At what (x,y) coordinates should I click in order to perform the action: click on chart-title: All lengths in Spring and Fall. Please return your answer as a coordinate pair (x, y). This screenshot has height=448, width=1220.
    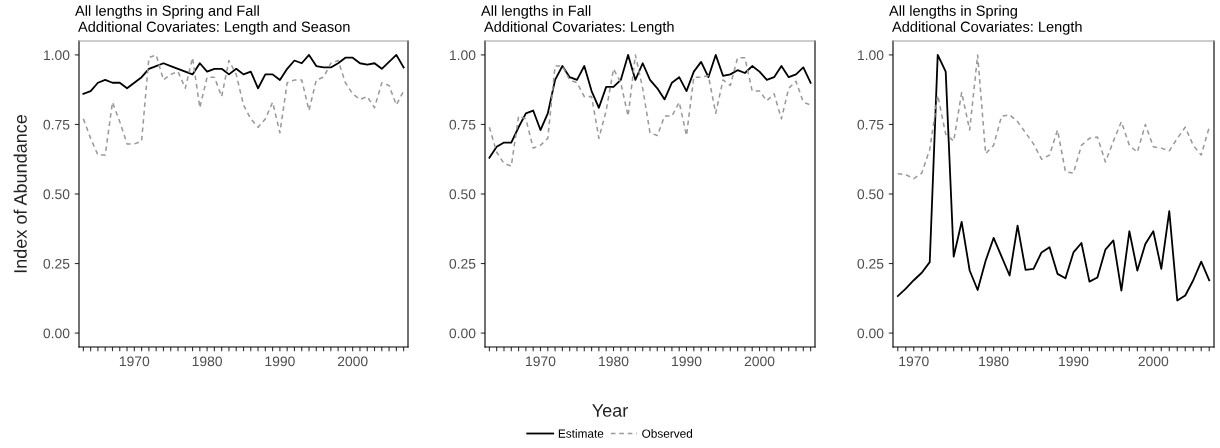
    Looking at the image, I should click on (167, 12).